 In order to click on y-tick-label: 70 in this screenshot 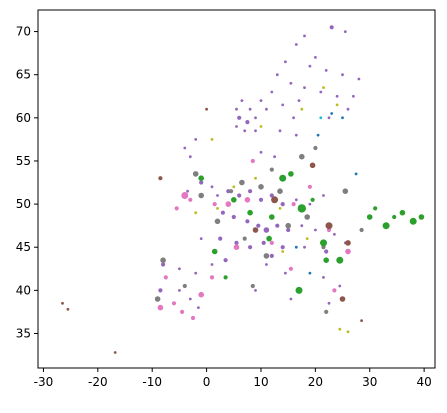, I will do `click(23, 32)`.